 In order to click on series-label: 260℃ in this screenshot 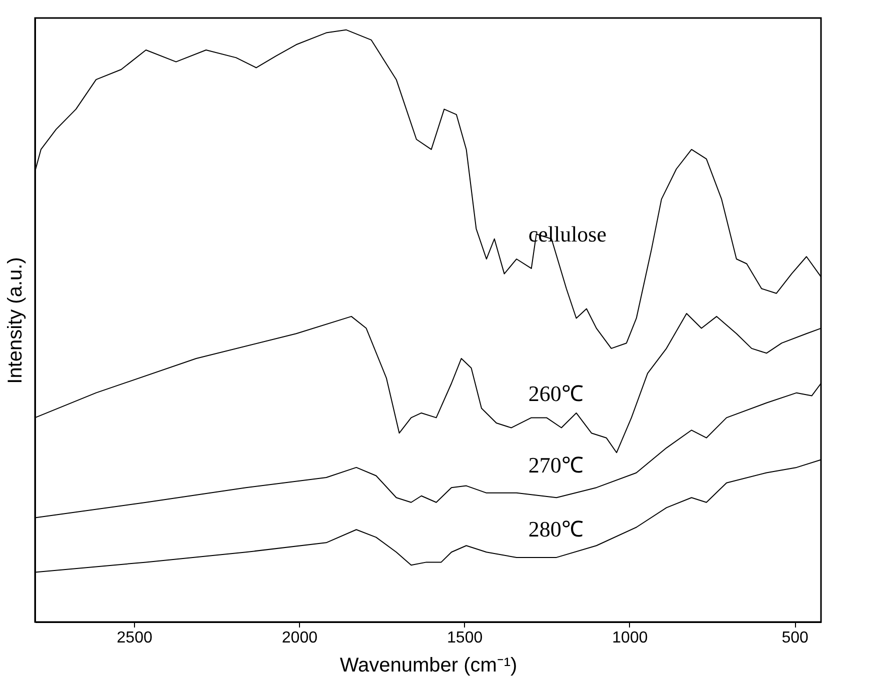, I will do `click(556, 393)`.